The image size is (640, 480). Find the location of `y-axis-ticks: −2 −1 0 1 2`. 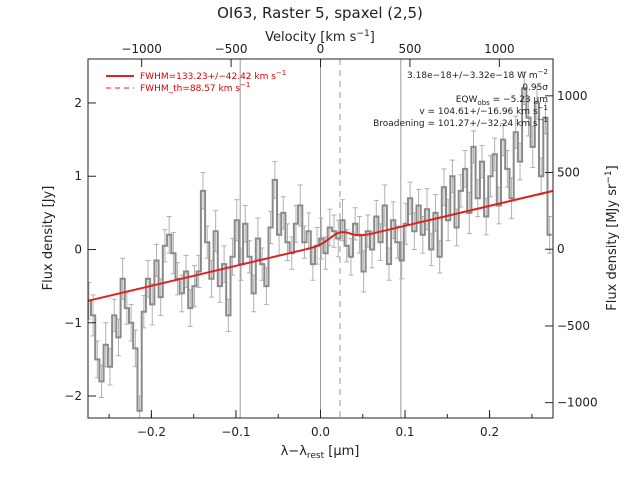

y-axis-ticks: −2 −1 0 1 2 is located at coordinates (80, 249).